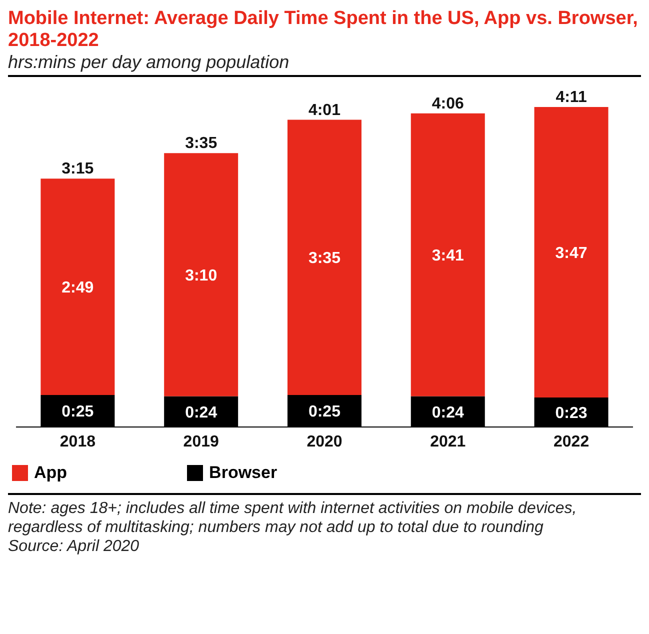  What do you see at coordinates (50, 473) in the screenshot?
I see `legend-label: App` at bounding box center [50, 473].